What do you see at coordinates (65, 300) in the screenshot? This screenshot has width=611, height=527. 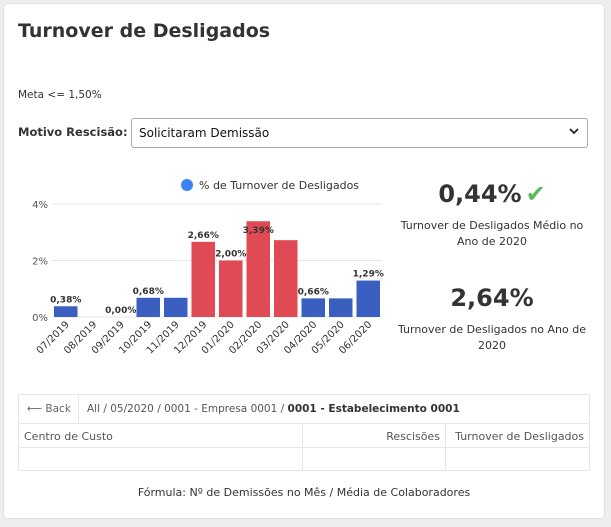 I see `data-label: 0,38%` at bounding box center [65, 300].